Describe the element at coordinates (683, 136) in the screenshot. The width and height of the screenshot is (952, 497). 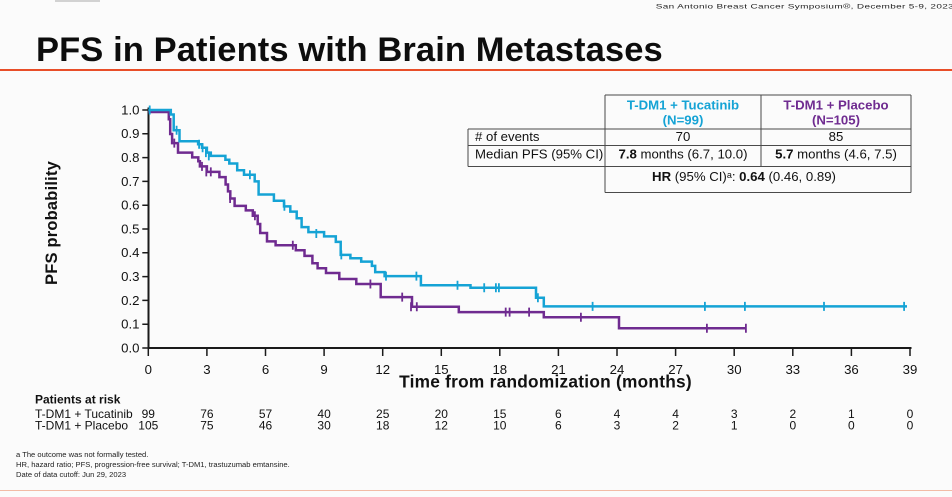
I see `svg-text: 70` at that location.